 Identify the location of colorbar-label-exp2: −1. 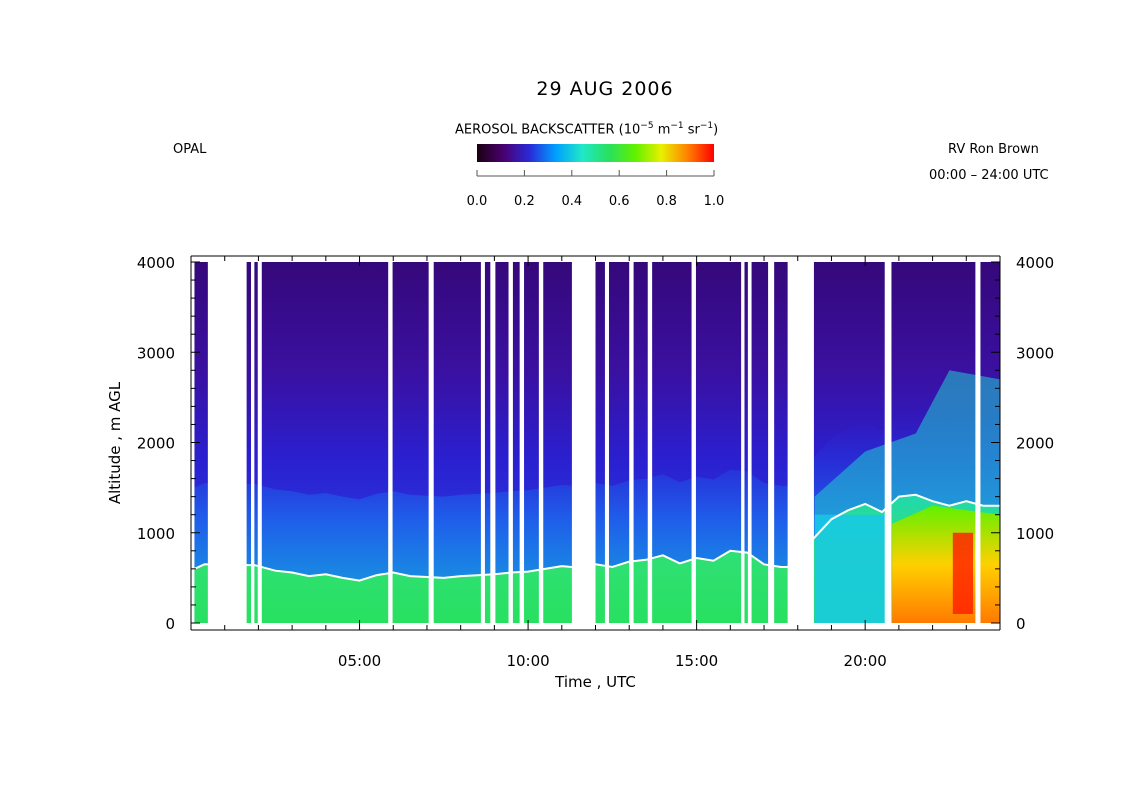
(677, 126).